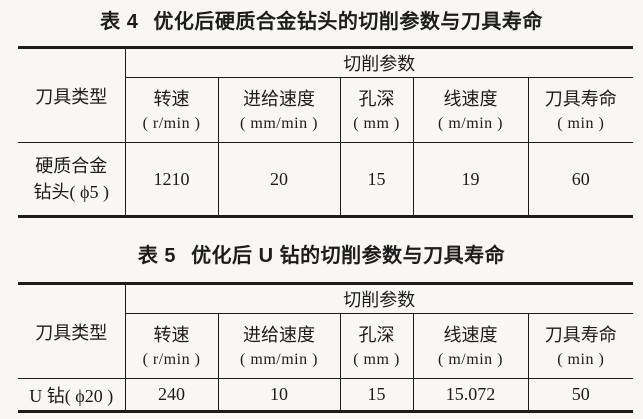 This screenshot has width=643, height=419. I want to click on table5-caption-title: 优化后 U 钻的切削参数与刀具寿命, so click(348, 256).